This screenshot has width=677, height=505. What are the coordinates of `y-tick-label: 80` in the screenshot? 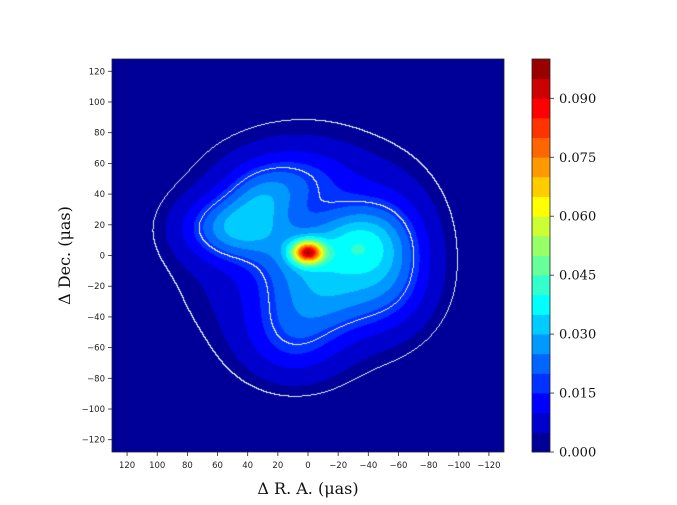 It's located at (99, 134).